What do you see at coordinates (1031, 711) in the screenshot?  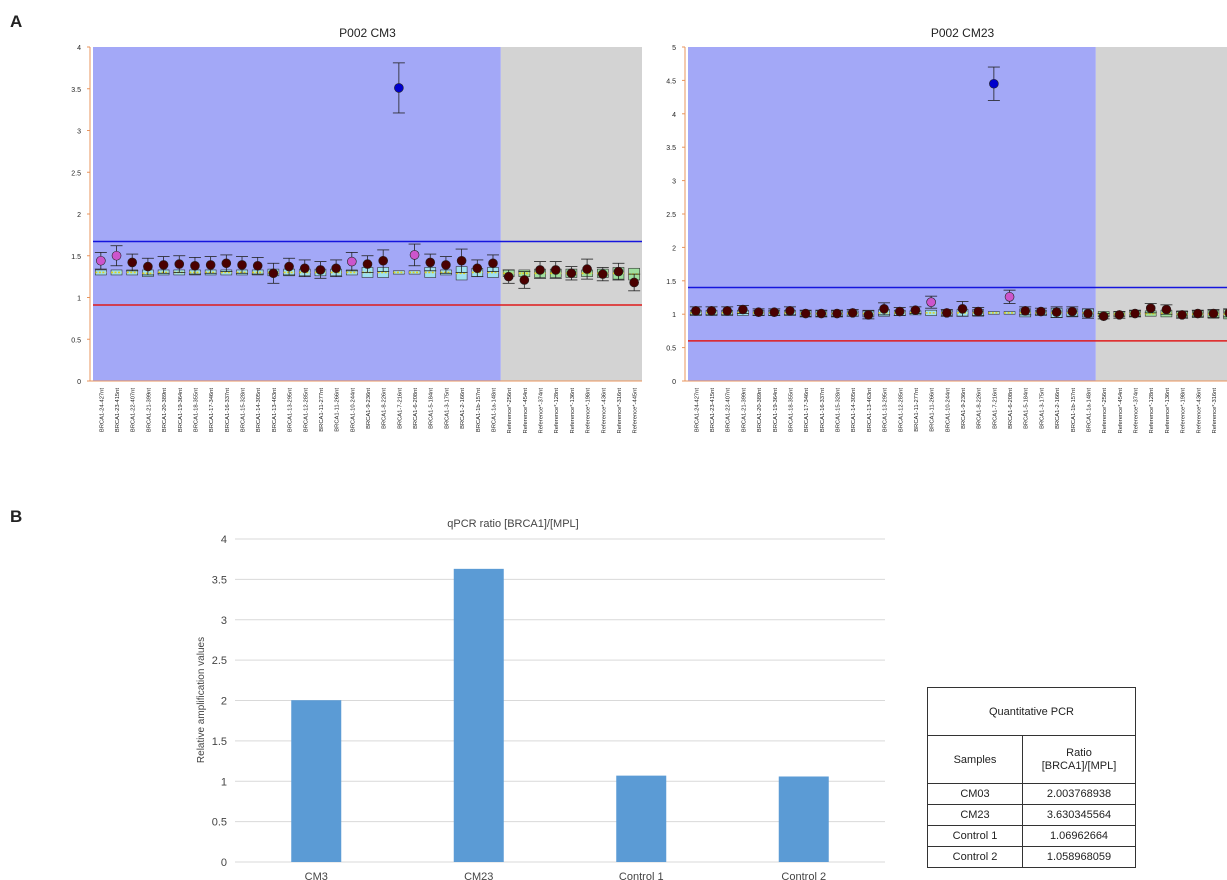 I see `table-title: Quantitative PCR` at bounding box center [1031, 711].